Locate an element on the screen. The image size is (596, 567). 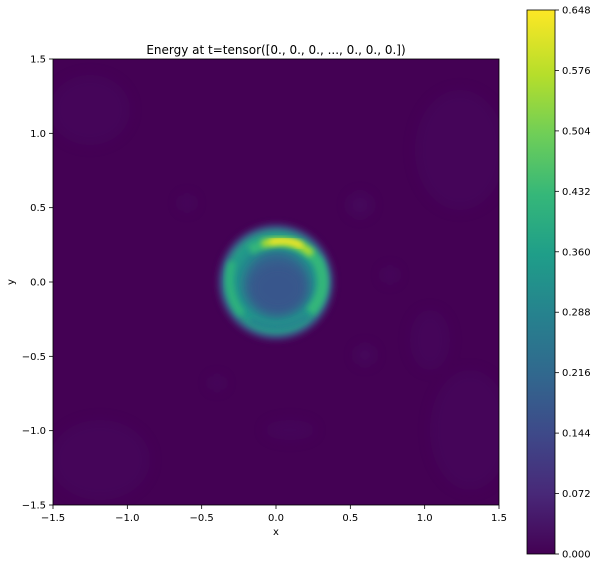
colorbar-tick-label: 0.000 is located at coordinates (576, 555).